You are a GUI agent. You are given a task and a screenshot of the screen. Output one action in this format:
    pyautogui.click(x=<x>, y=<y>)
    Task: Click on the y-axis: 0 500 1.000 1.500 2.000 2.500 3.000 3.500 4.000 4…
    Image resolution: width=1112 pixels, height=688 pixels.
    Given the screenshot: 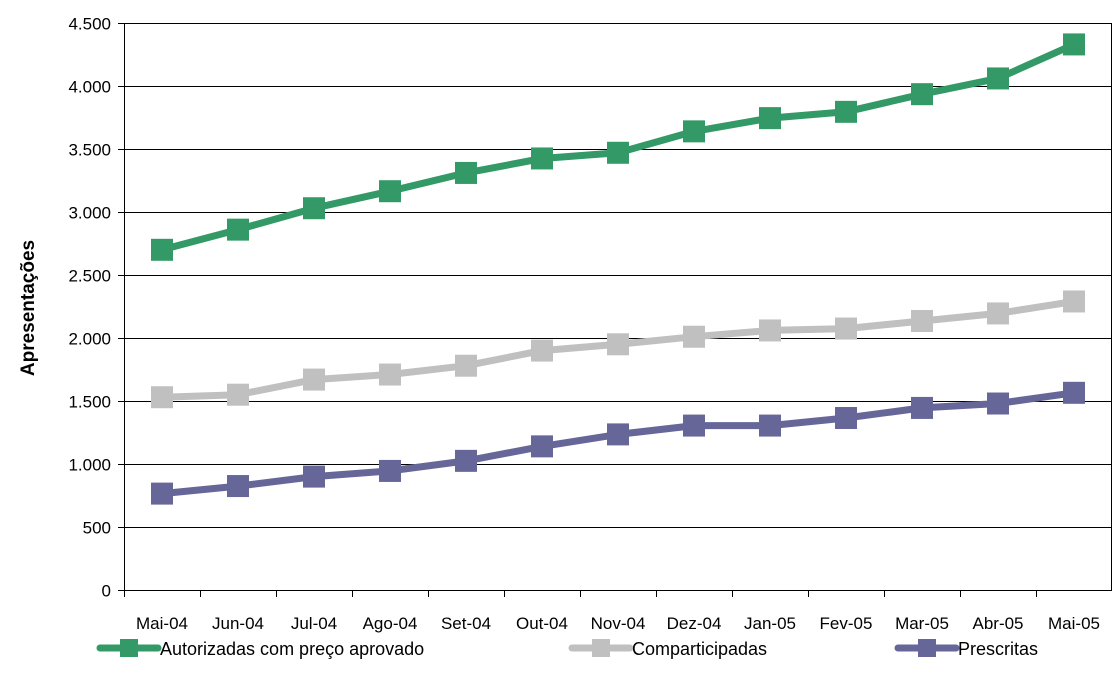 What is the action you would take?
    pyautogui.click(x=96, y=308)
    